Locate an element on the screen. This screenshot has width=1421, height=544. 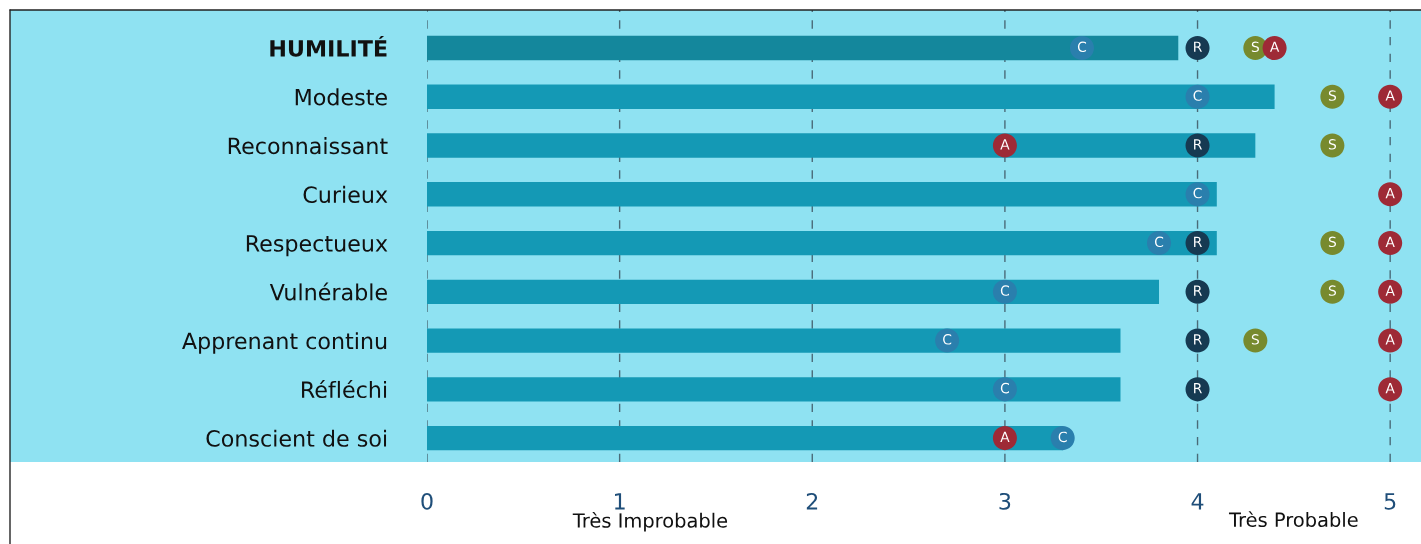
y-tick-label: HUMILITÉ is located at coordinates (328, 46).